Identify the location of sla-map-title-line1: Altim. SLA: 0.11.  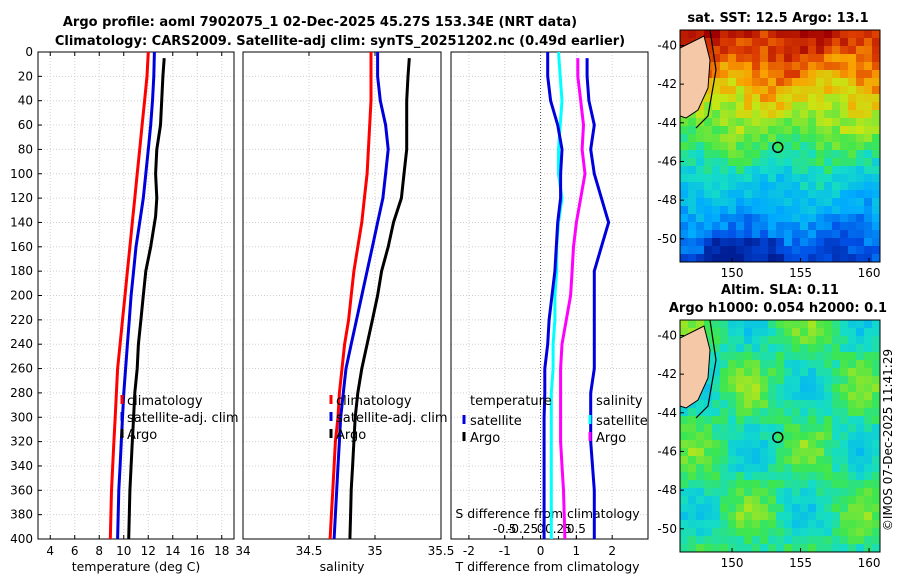
(780, 290).